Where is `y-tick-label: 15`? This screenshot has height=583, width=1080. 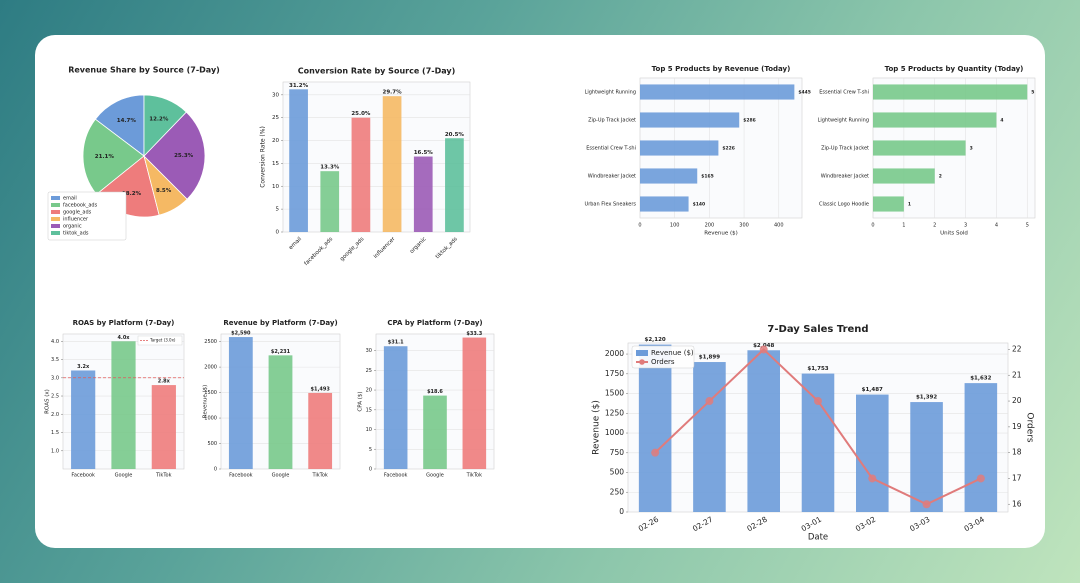
y-tick-label: 15 is located at coordinates (369, 410).